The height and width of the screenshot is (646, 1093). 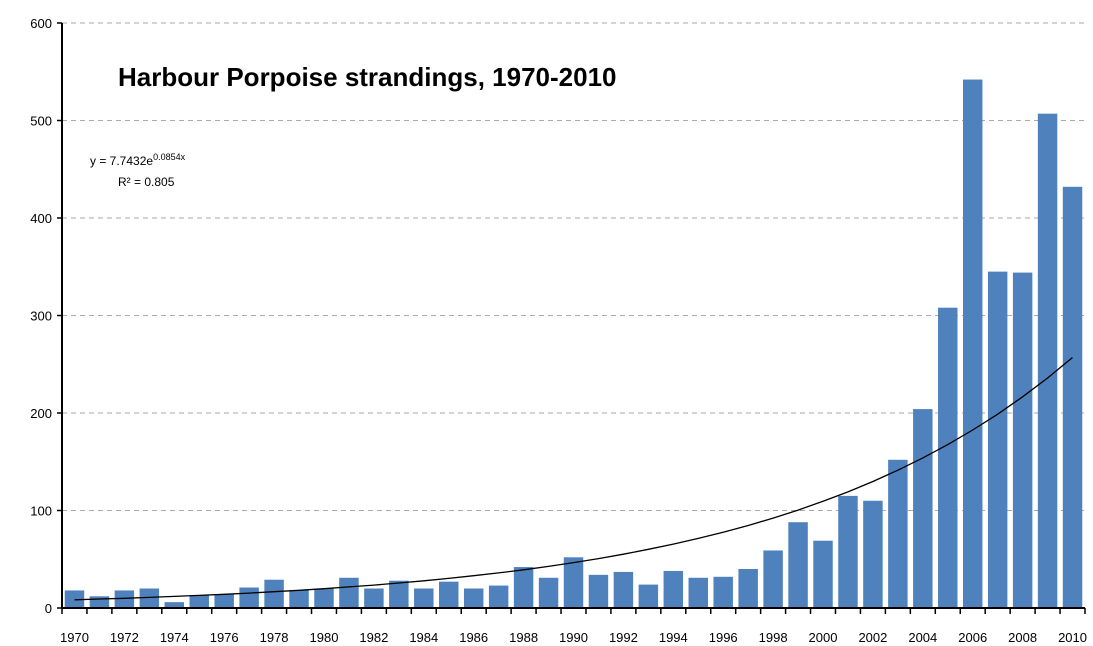 I want to click on y-tick-label: 200, so click(x=41, y=413).